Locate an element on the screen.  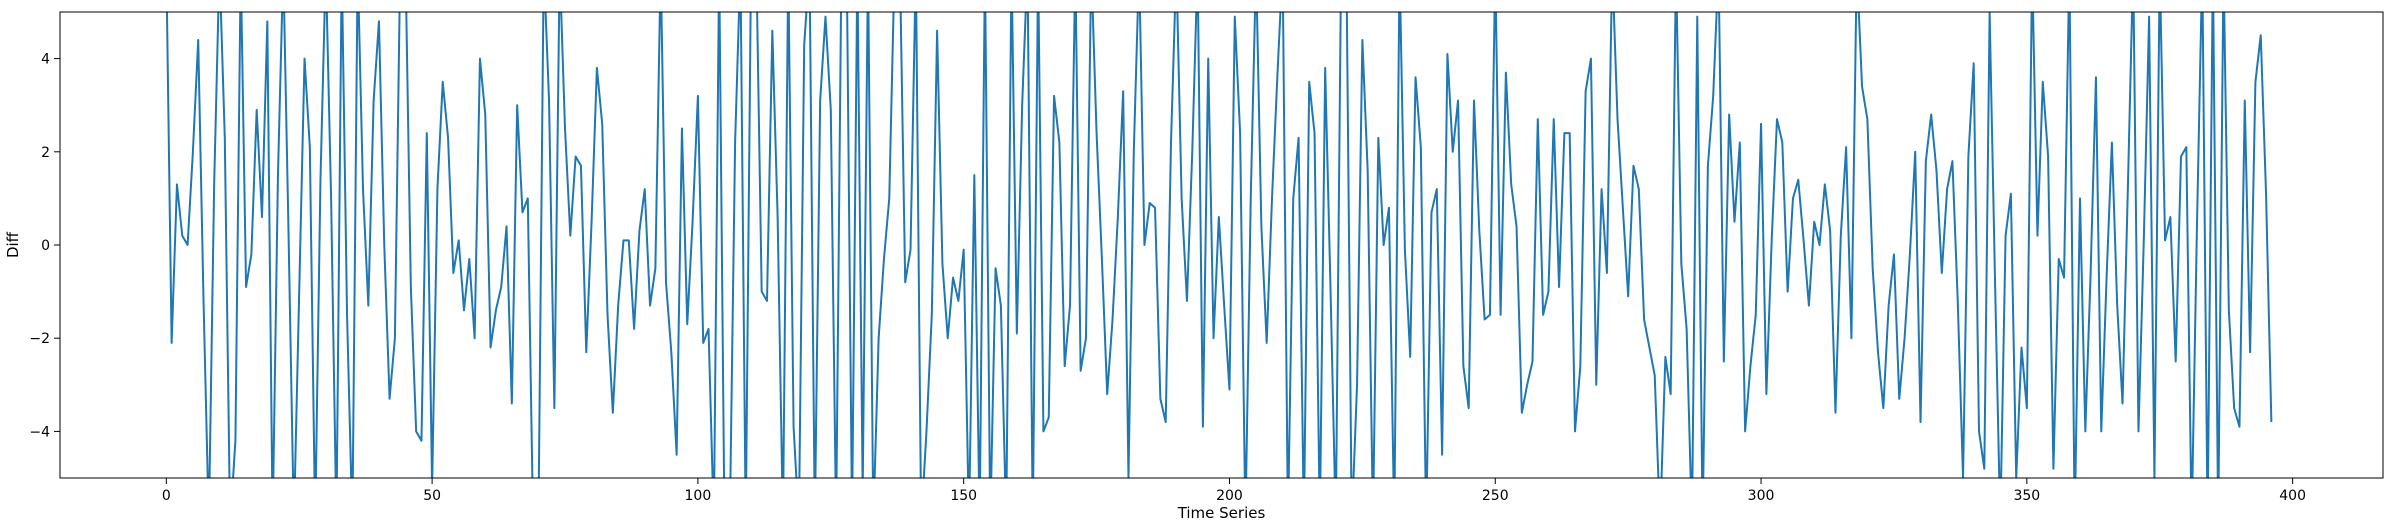
y-tick-label: 2 is located at coordinates (45, 153).